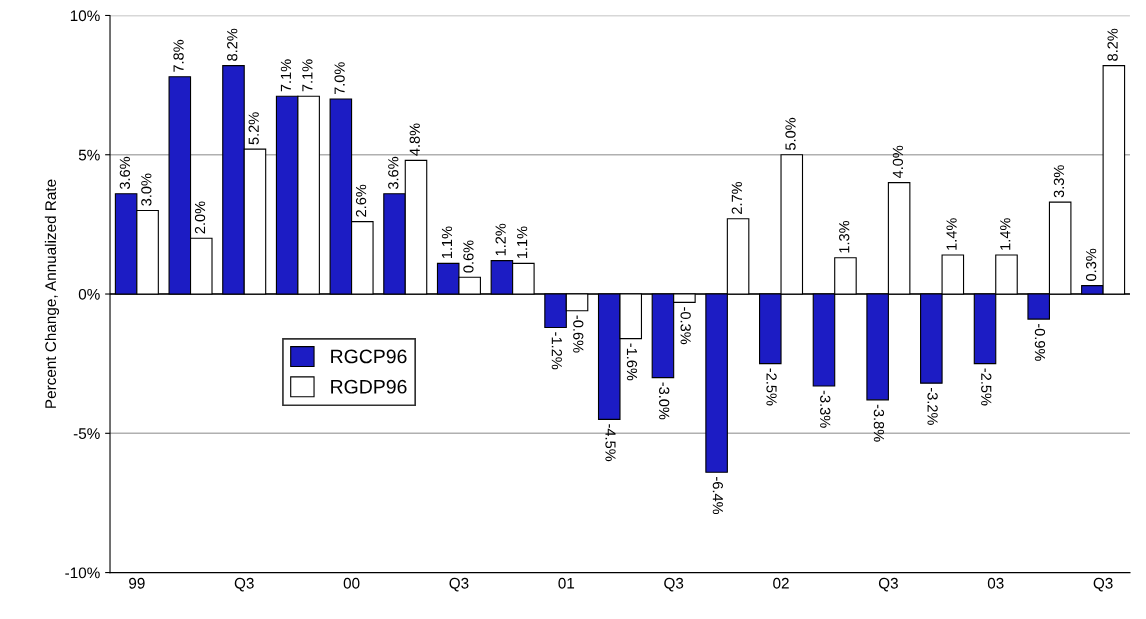 This screenshot has height=619, width=1146. I want to click on data-label: 7.8%, so click(178, 55).